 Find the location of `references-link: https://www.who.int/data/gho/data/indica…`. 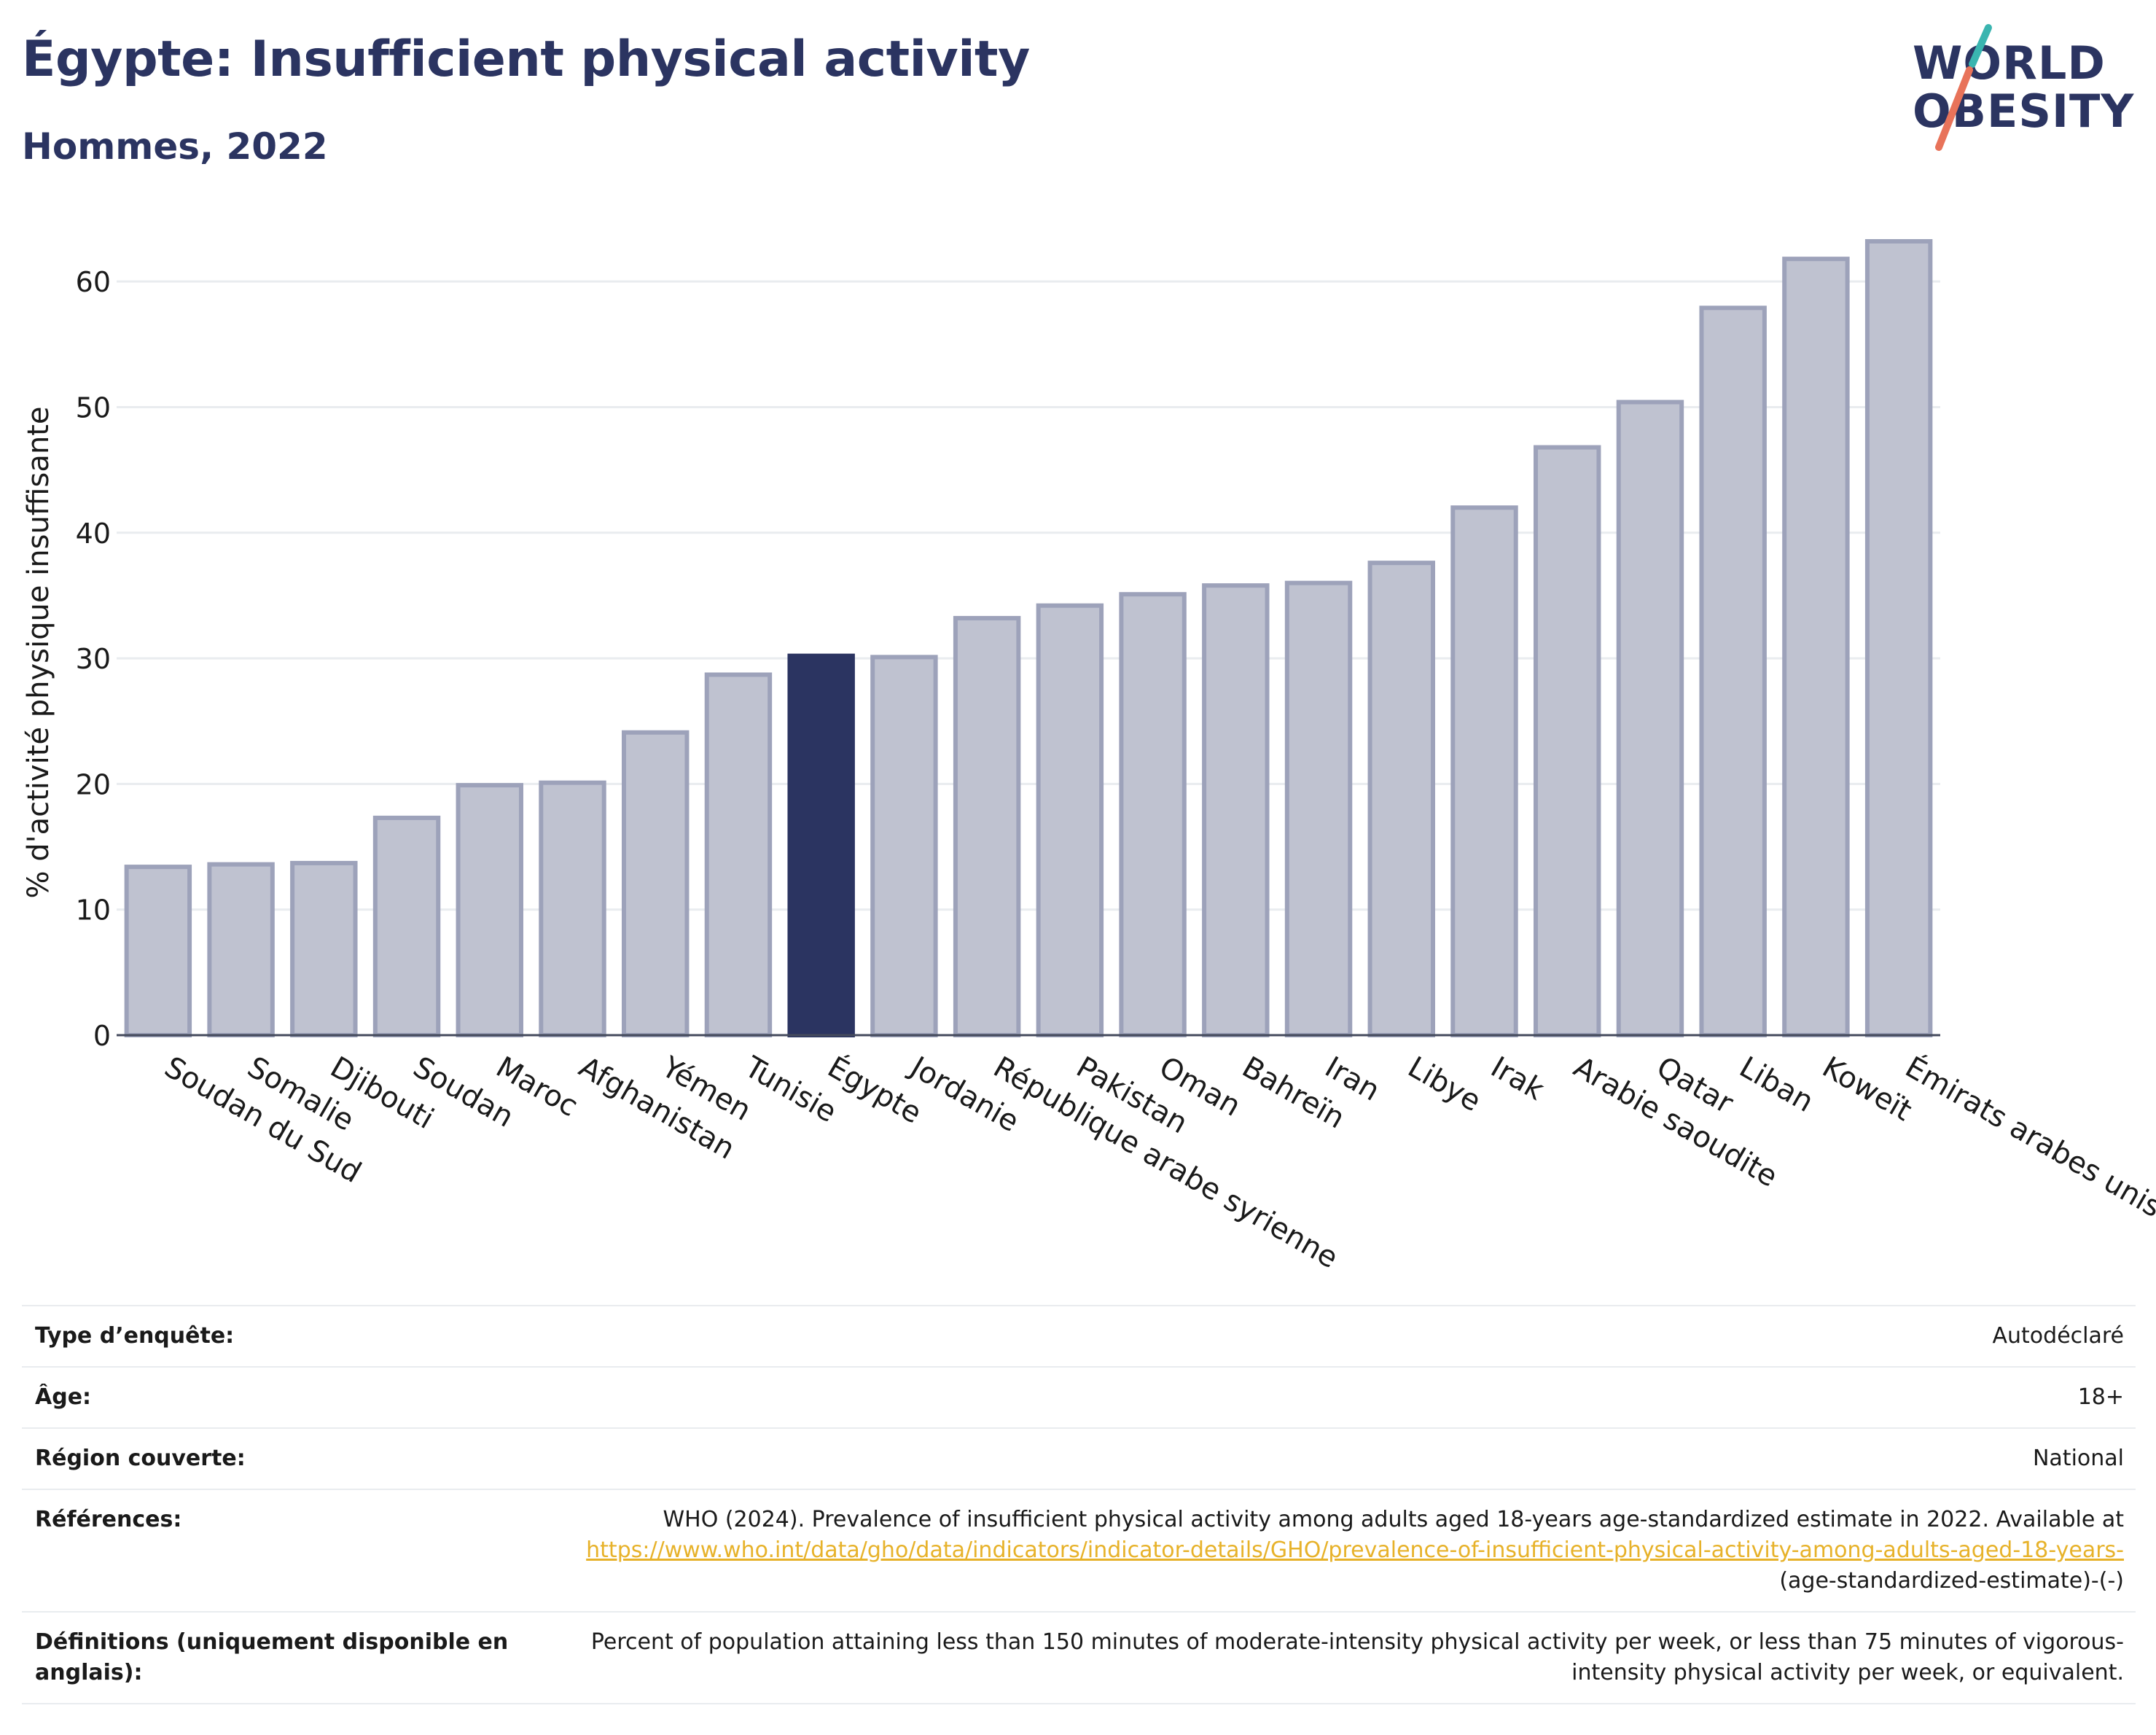

references-link: https://www.who.int/data/gho/data/indica… is located at coordinates (1355, 1550).